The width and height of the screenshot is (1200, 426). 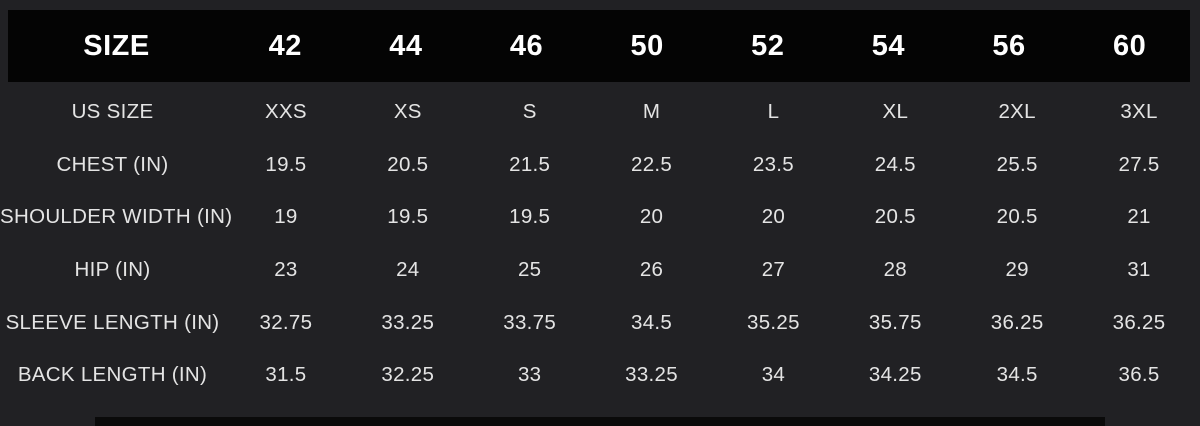 I want to click on header-size-value: 60, so click(x=1130, y=45).